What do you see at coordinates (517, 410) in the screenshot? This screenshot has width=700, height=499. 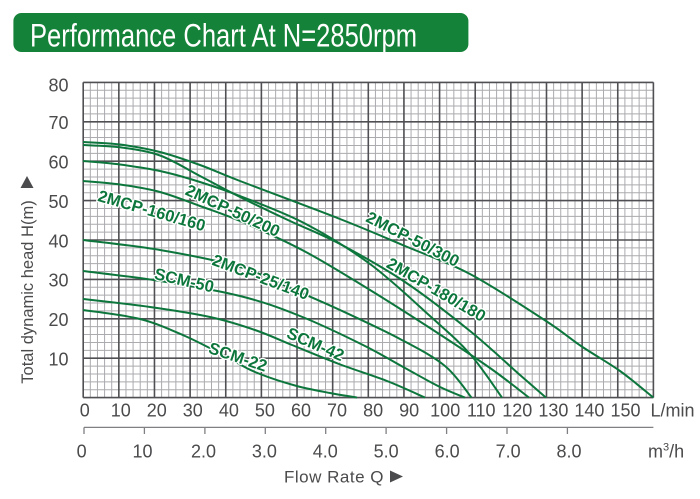 I see `svg-text: 120` at bounding box center [517, 410].